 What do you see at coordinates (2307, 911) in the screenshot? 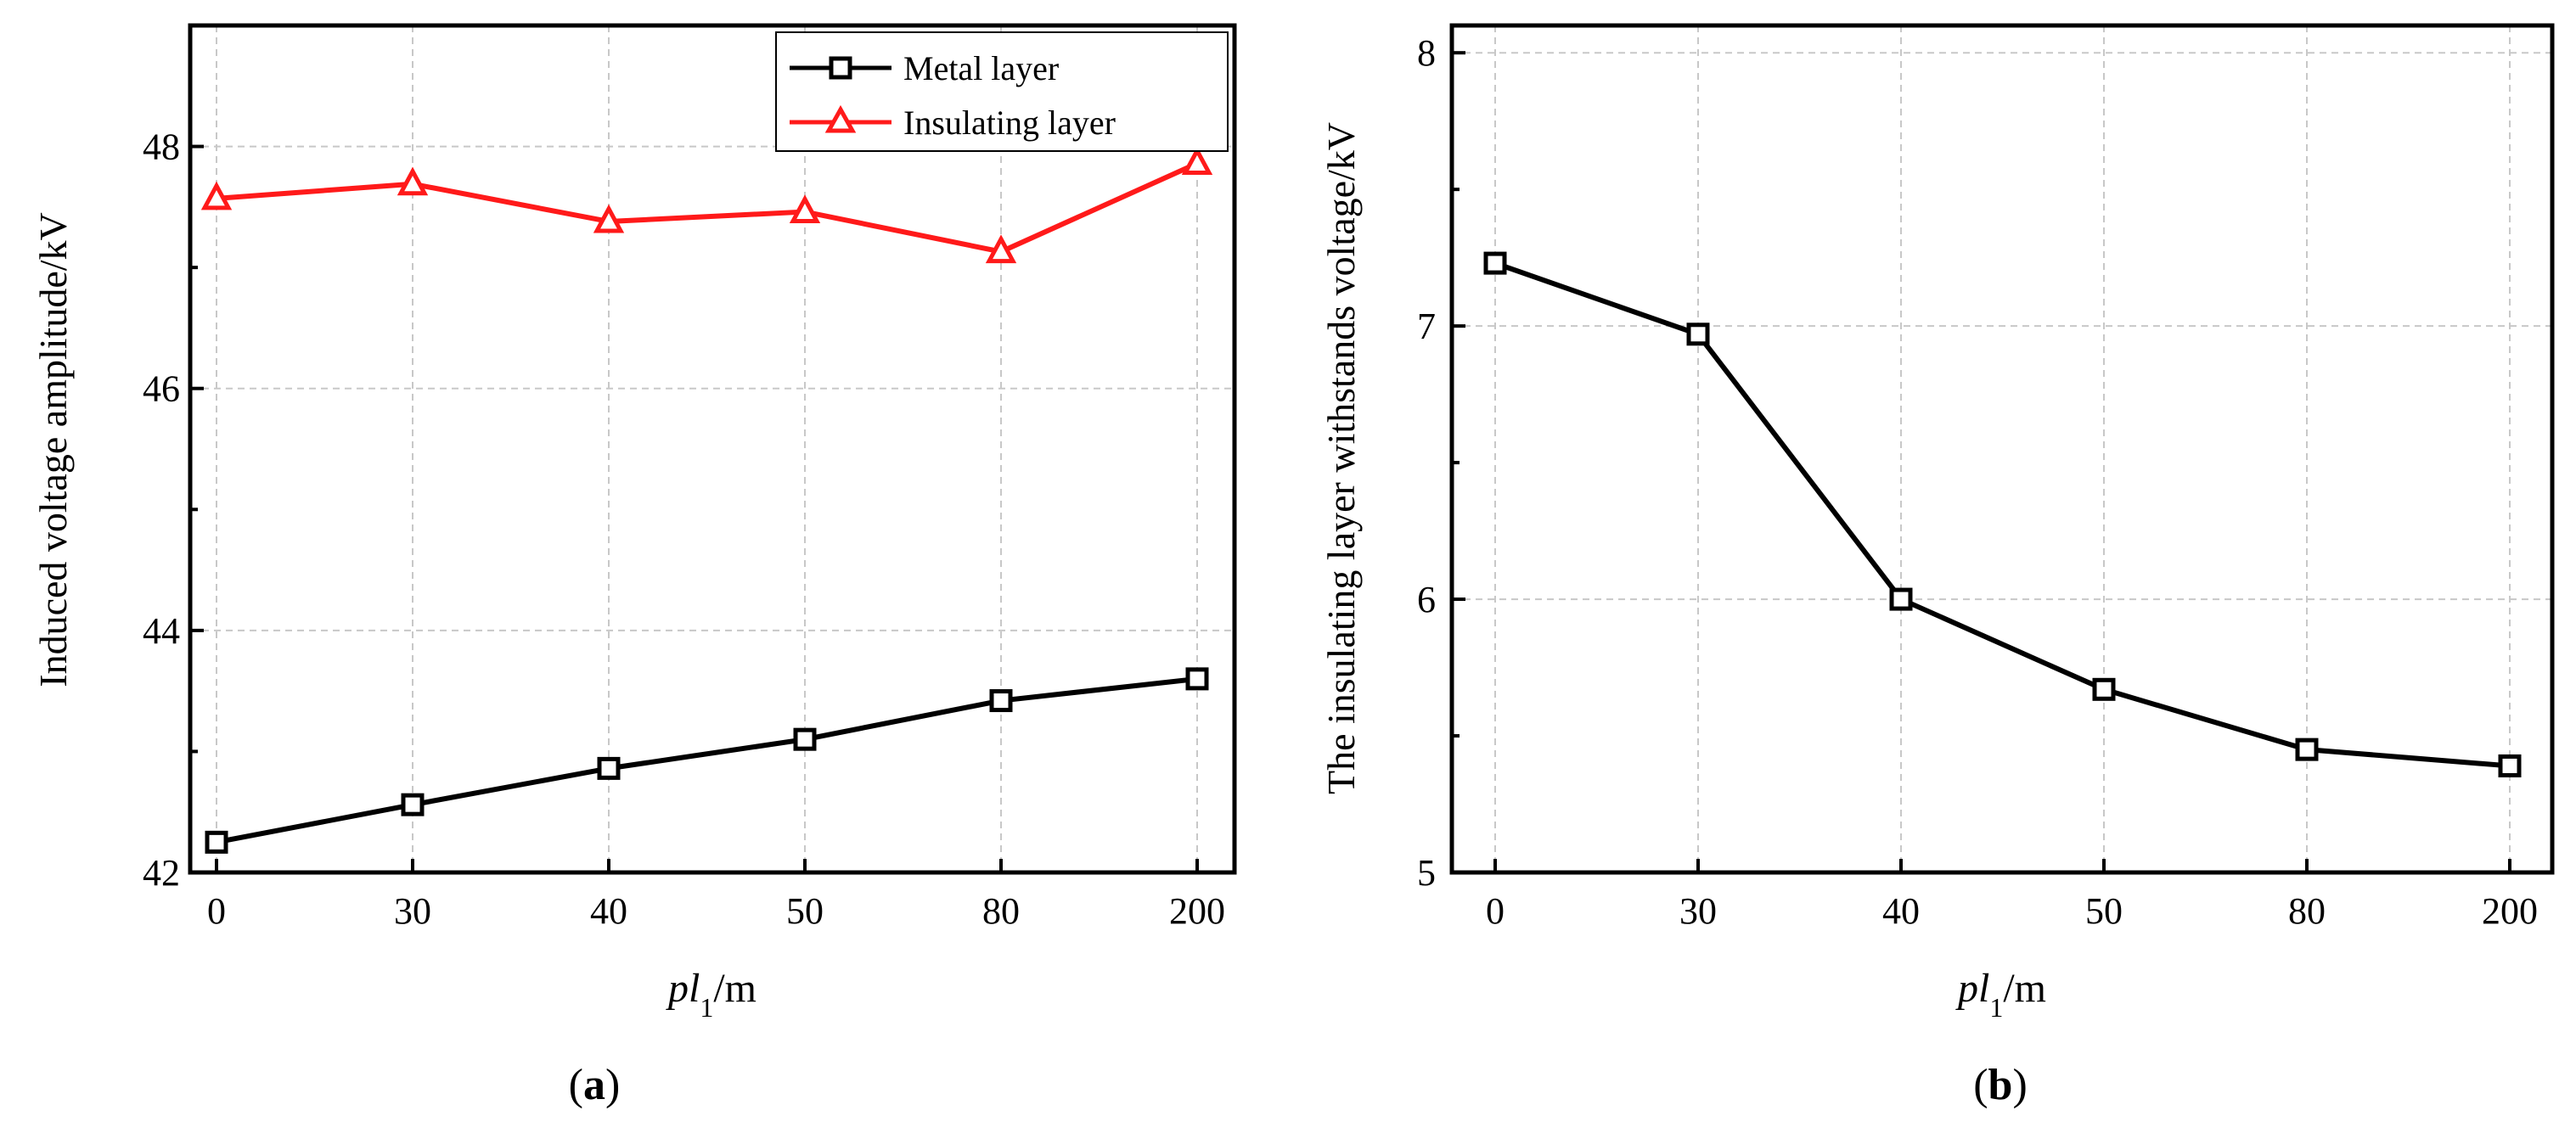
I see `panel-b-xtick-label-4: 80` at bounding box center [2307, 911].